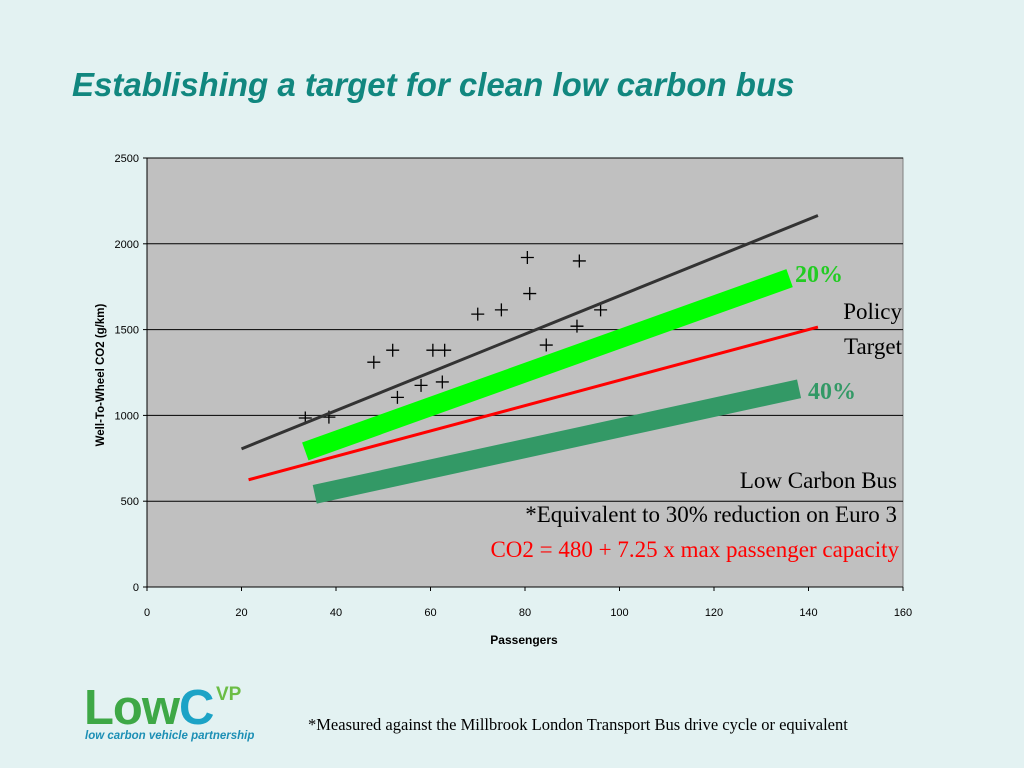 The height and width of the screenshot is (768, 1024). I want to click on y-tick-label-2500: 2500, so click(127, 159).